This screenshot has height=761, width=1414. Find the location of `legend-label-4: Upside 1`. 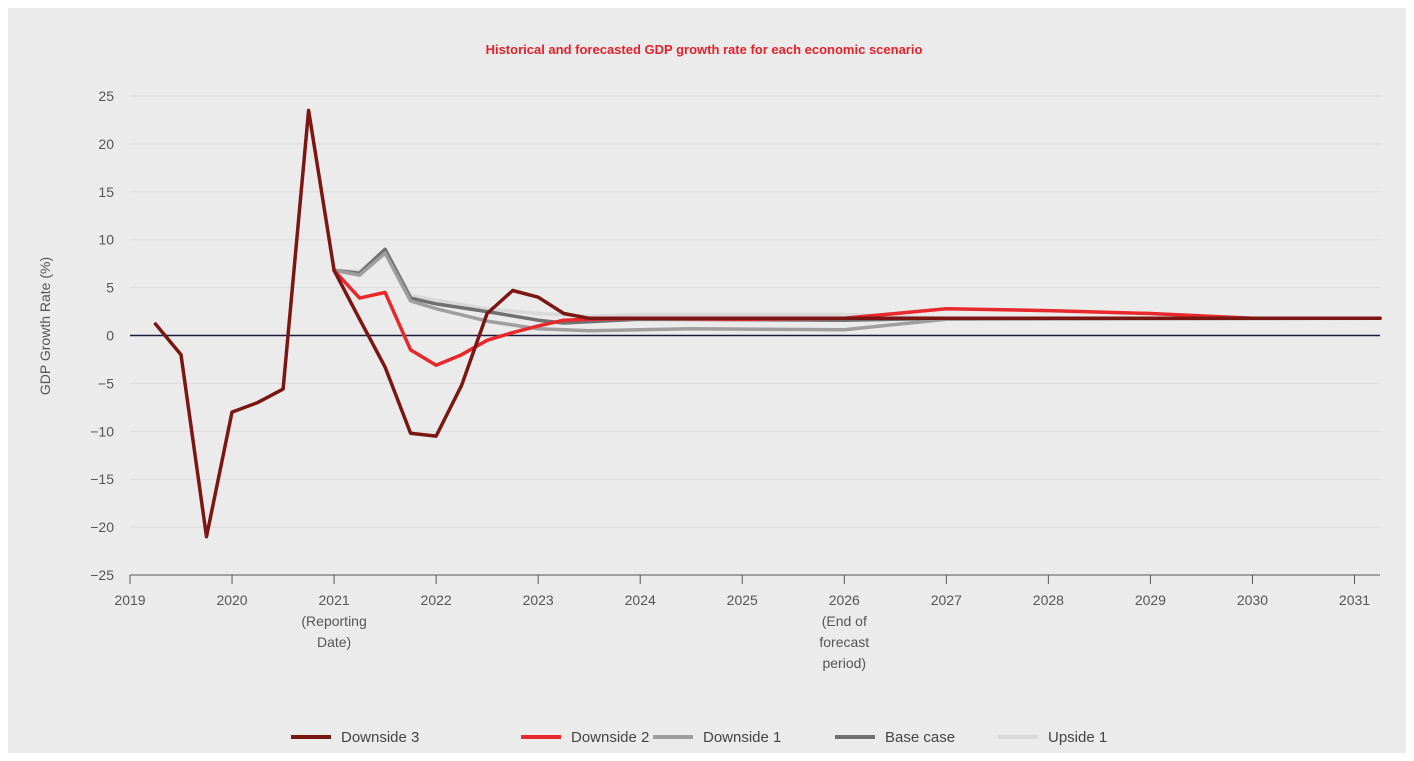

legend-label-4: Upside 1 is located at coordinates (1077, 737).